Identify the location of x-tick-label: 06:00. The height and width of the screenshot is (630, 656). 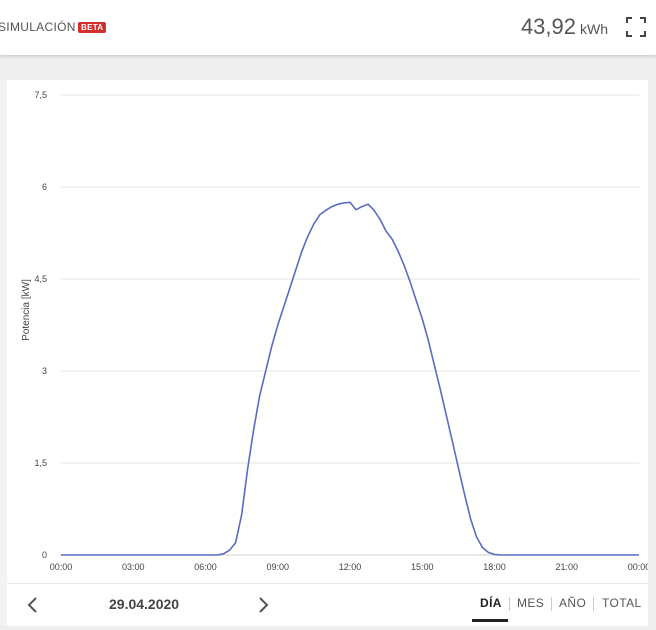
(205, 567).